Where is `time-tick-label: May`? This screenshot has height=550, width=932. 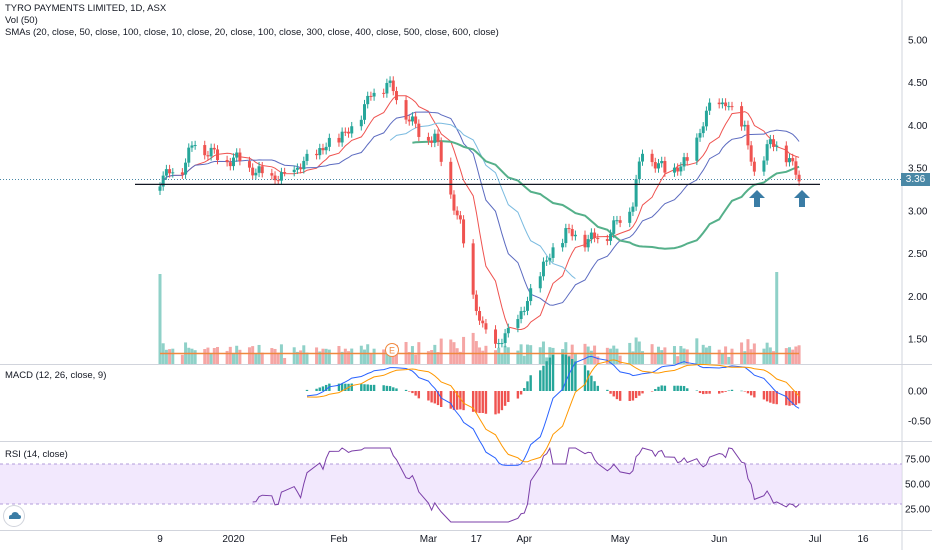
time-tick-label: May is located at coordinates (620, 539).